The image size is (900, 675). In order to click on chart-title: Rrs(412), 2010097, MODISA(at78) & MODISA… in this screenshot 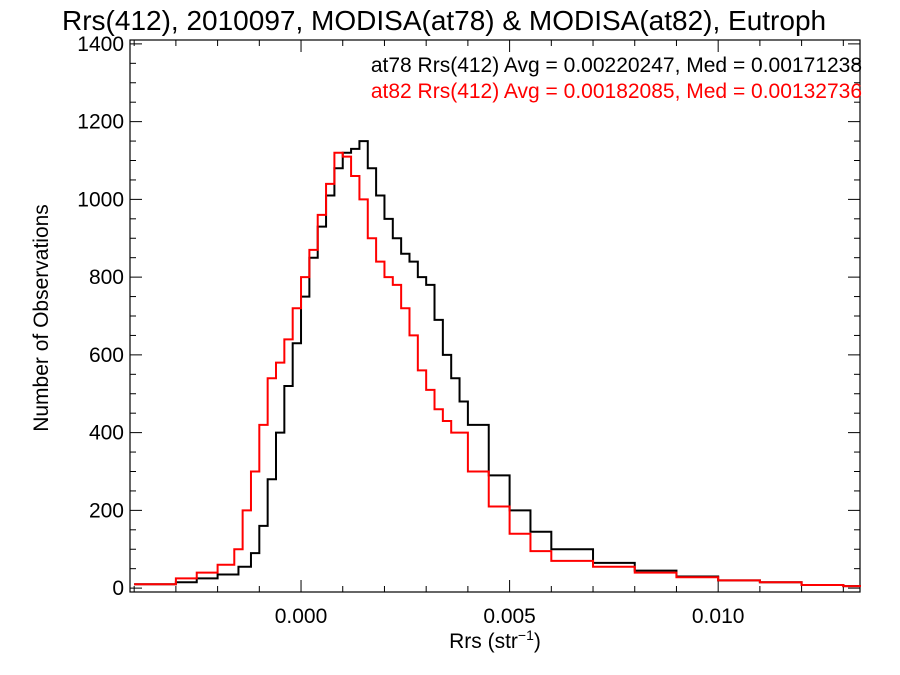, I will do `click(444, 20)`.